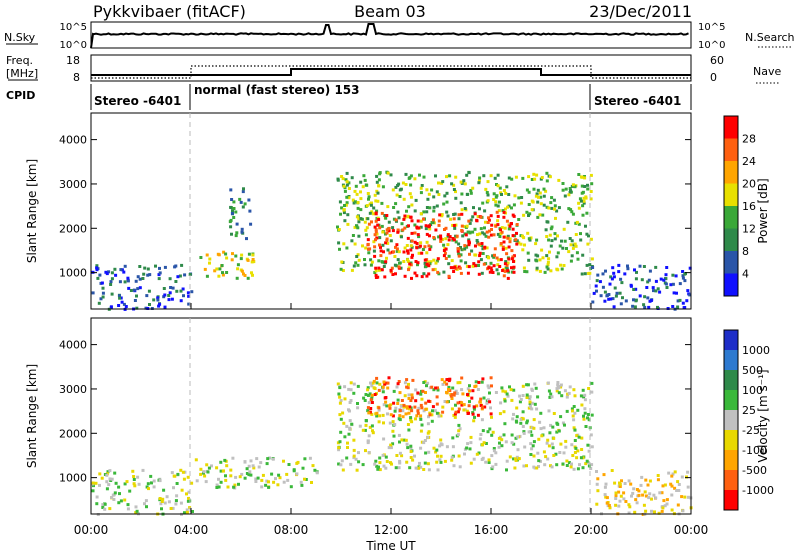 The image size is (800, 554). Describe the element at coordinates (20, 37) in the screenshot. I see `nsky-label: N.Sky` at that location.